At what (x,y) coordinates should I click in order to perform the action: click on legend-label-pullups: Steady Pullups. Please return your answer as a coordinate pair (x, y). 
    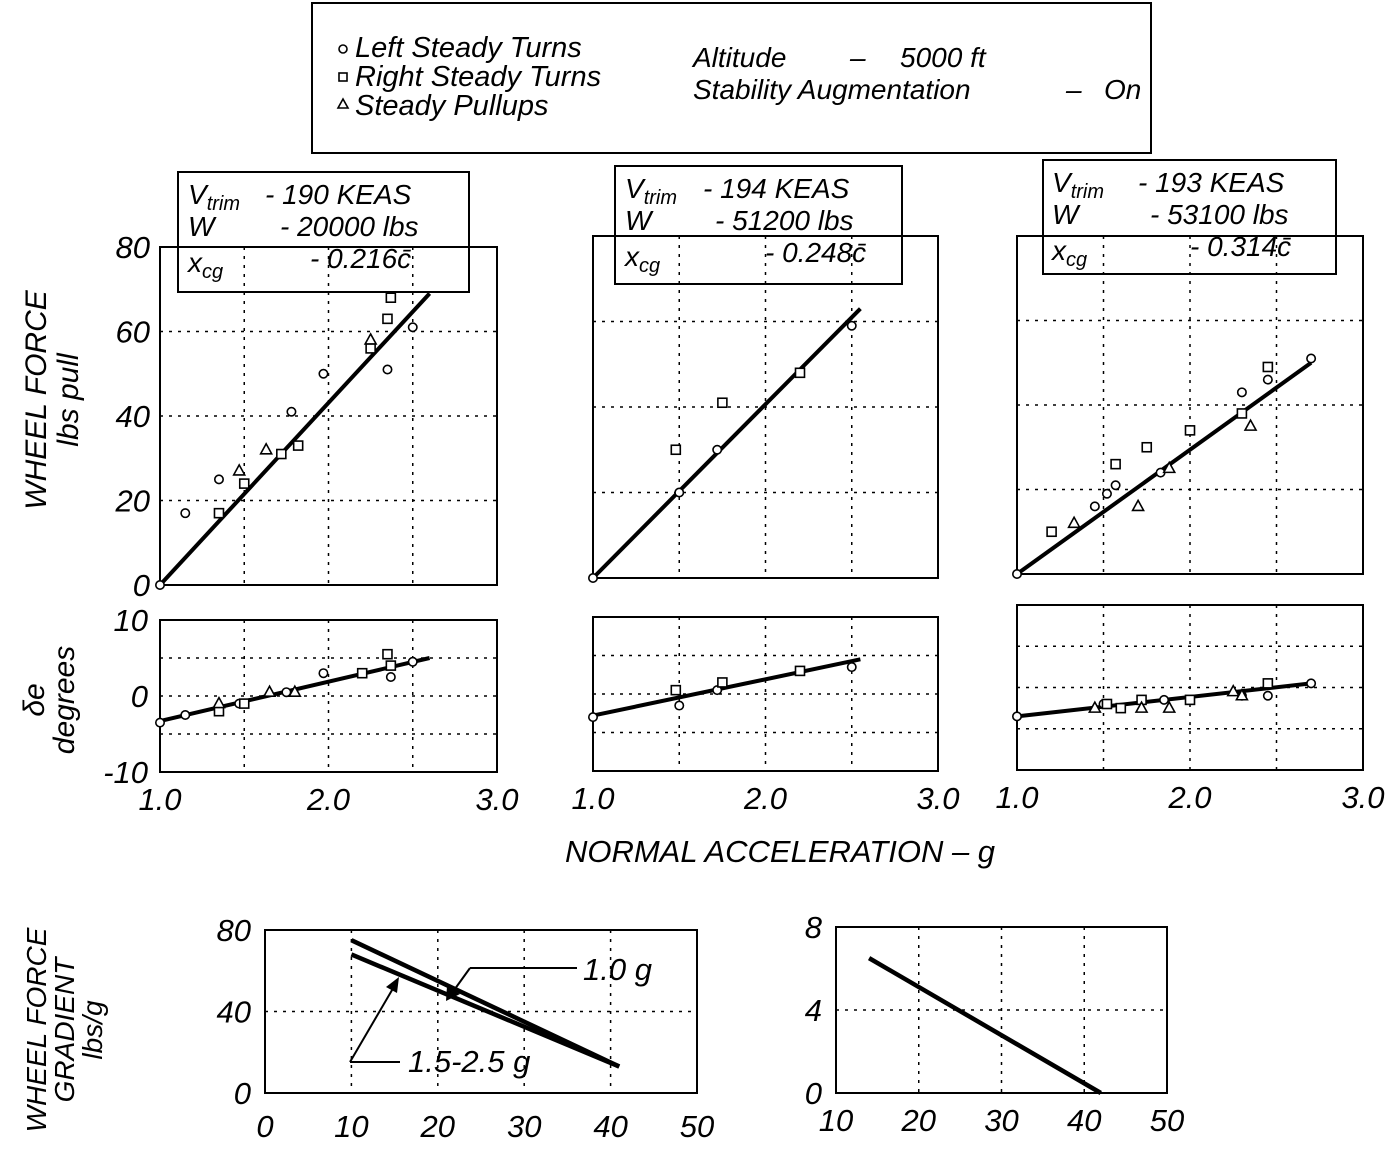
    Looking at the image, I should click on (451, 106).